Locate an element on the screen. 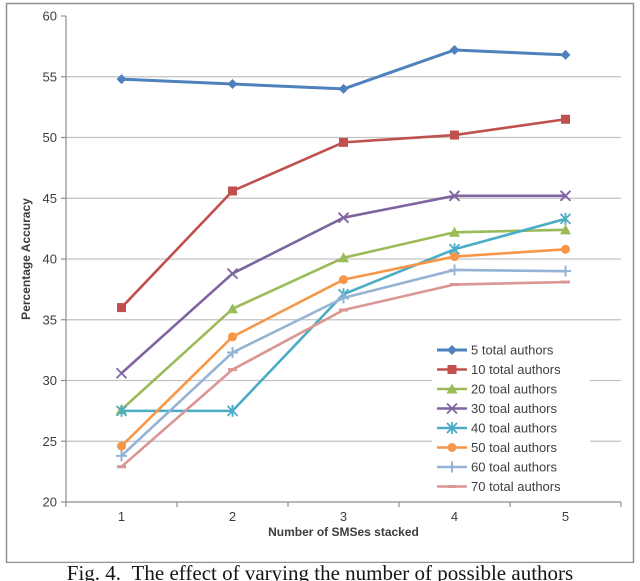  x-tick-label: 3 is located at coordinates (343, 516).